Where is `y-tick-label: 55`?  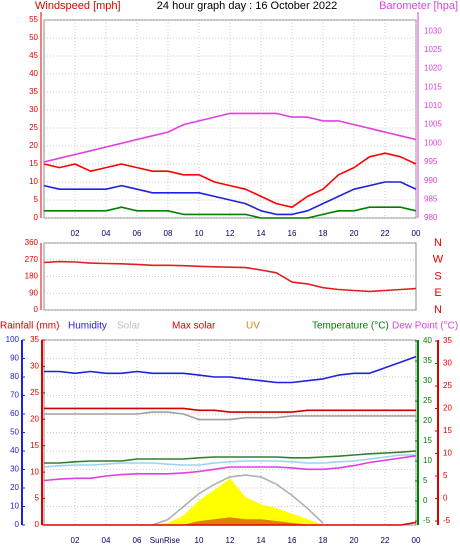 y-tick-label: 55 is located at coordinates (33, 19).